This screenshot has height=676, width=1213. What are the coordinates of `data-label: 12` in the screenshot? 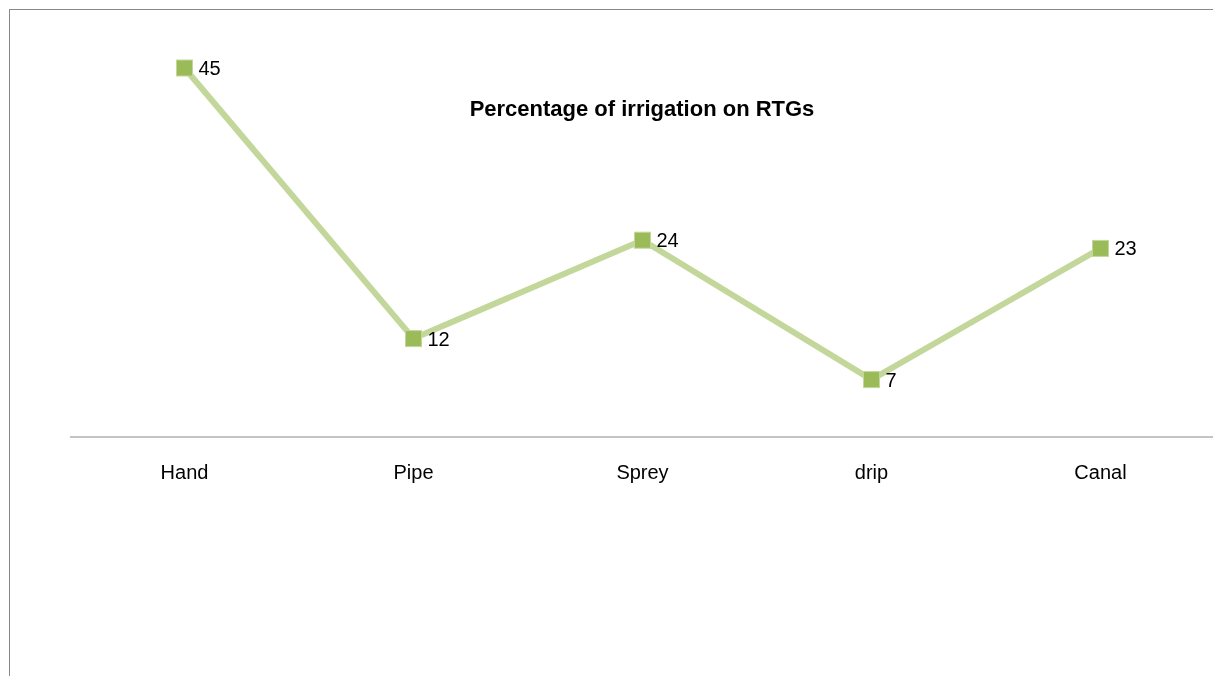 It's located at (438, 338).